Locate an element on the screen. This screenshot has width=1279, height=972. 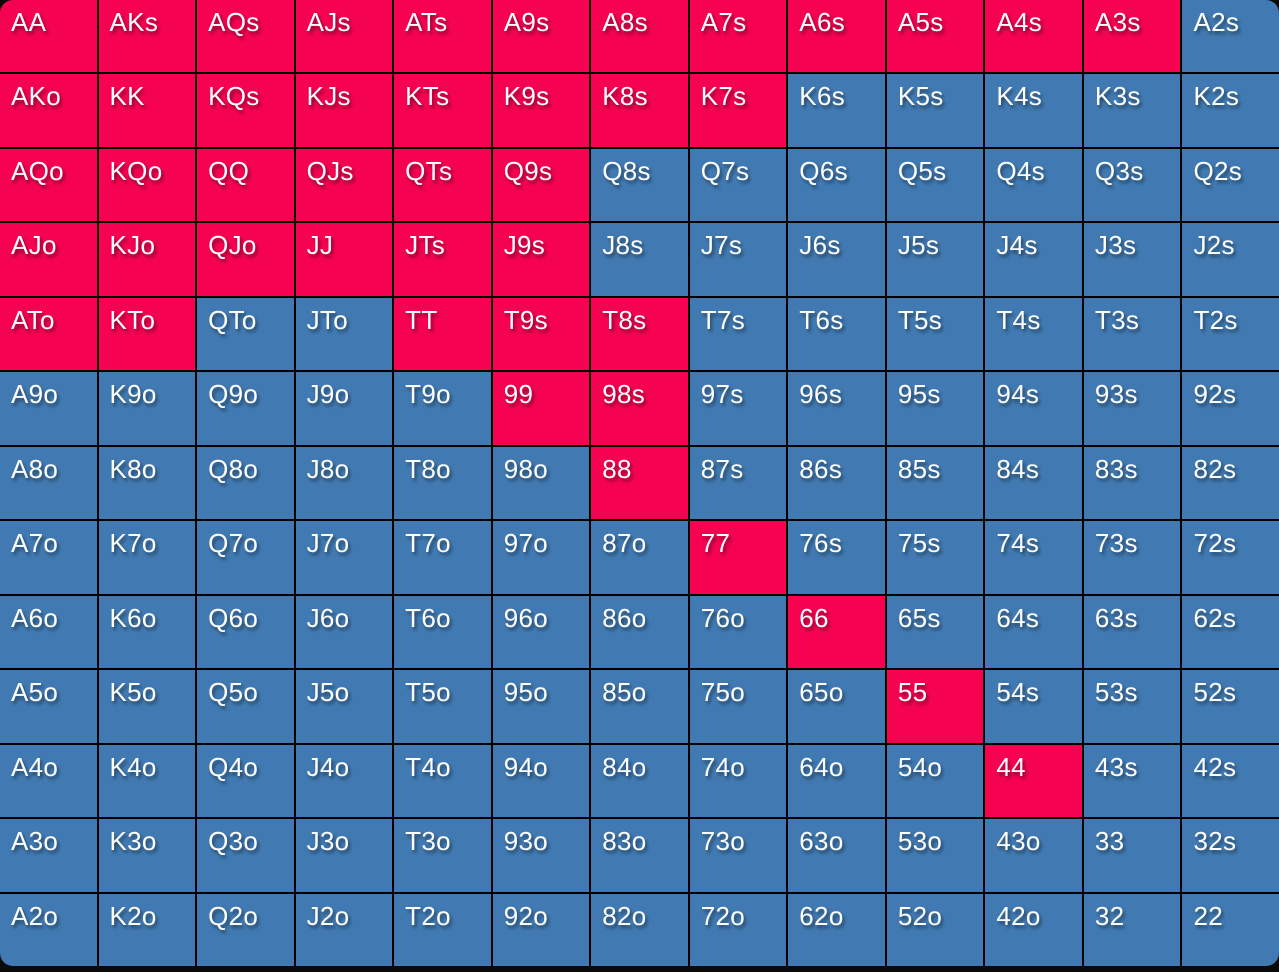
hand-cell-76s: 76s is located at coordinates (836, 557).